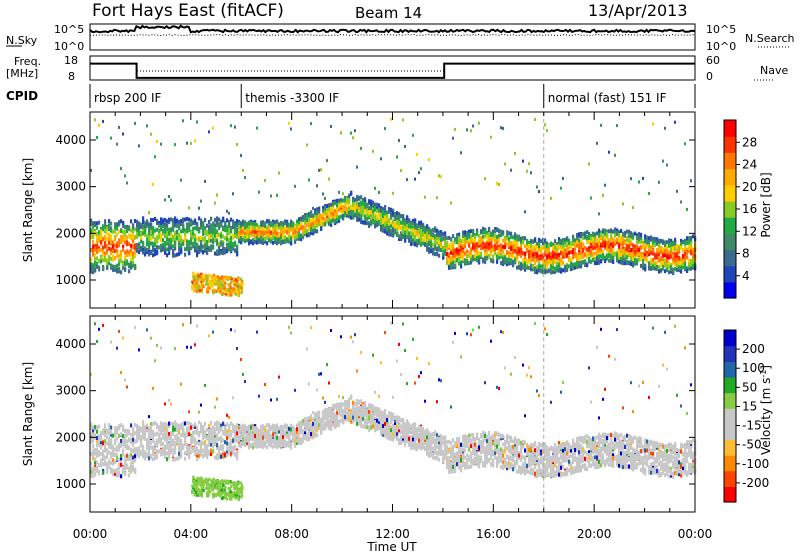  I want to click on freq-tick-top: 18, so click(71, 60).